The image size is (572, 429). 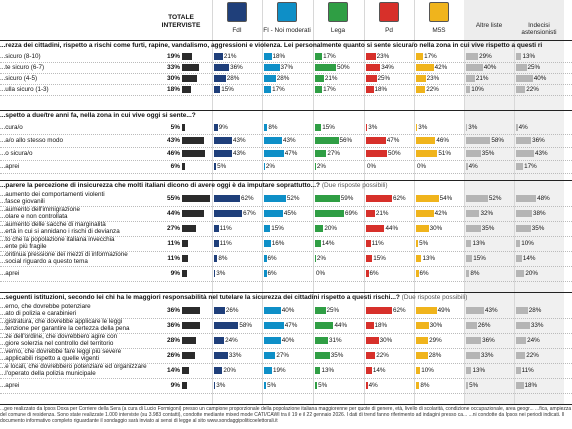 What do you see at coordinates (239, 153) in the screenshot?
I see `fdi-value: 43%` at bounding box center [239, 153].